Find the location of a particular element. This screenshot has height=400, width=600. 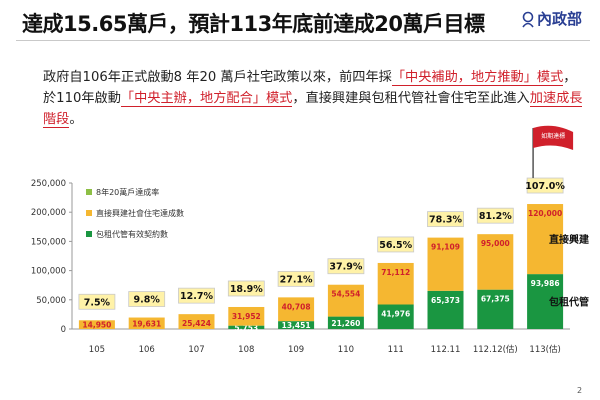

x-tick-label: 108 is located at coordinates (246, 350).